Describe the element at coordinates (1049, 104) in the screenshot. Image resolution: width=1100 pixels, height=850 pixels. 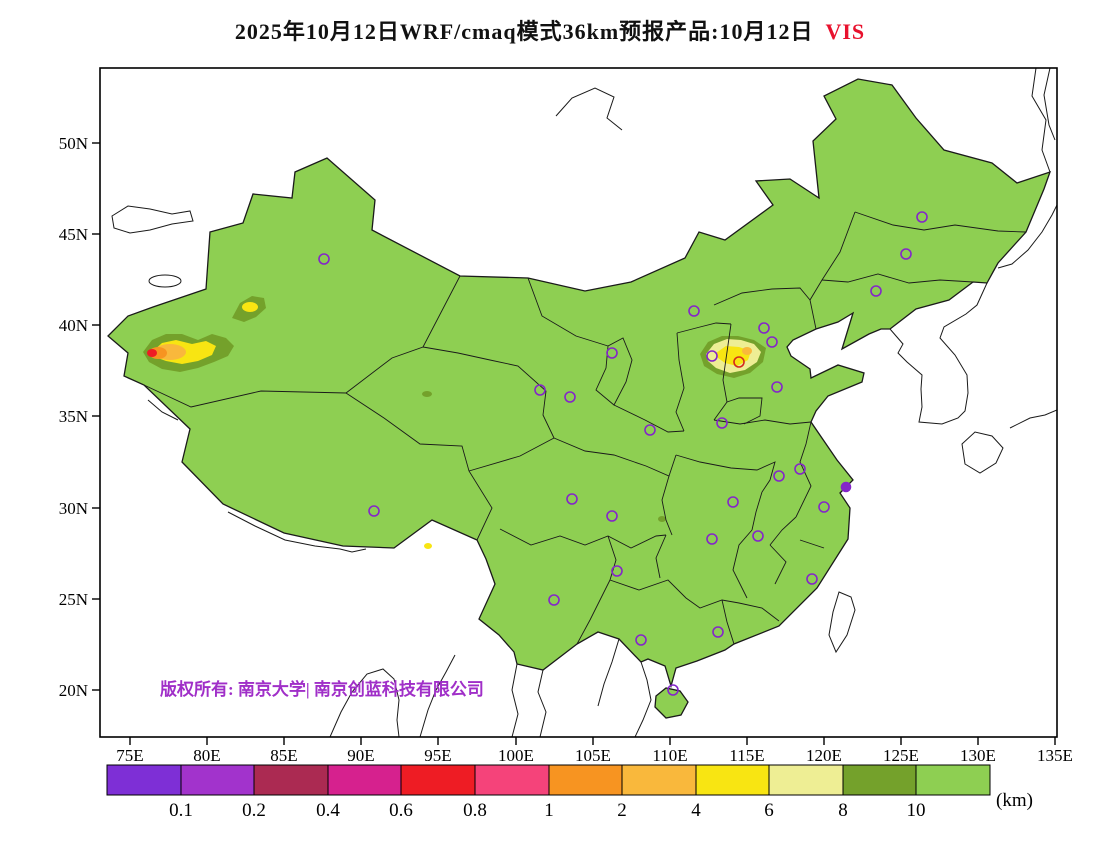
I see `sakhalin-coast` at that location.